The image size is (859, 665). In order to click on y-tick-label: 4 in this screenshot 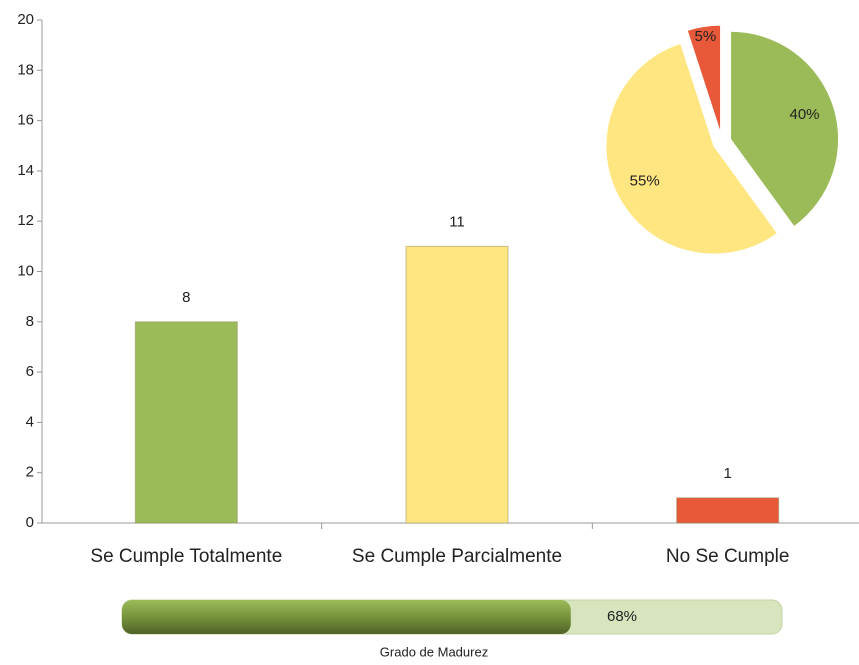, I will do `click(30, 421)`.